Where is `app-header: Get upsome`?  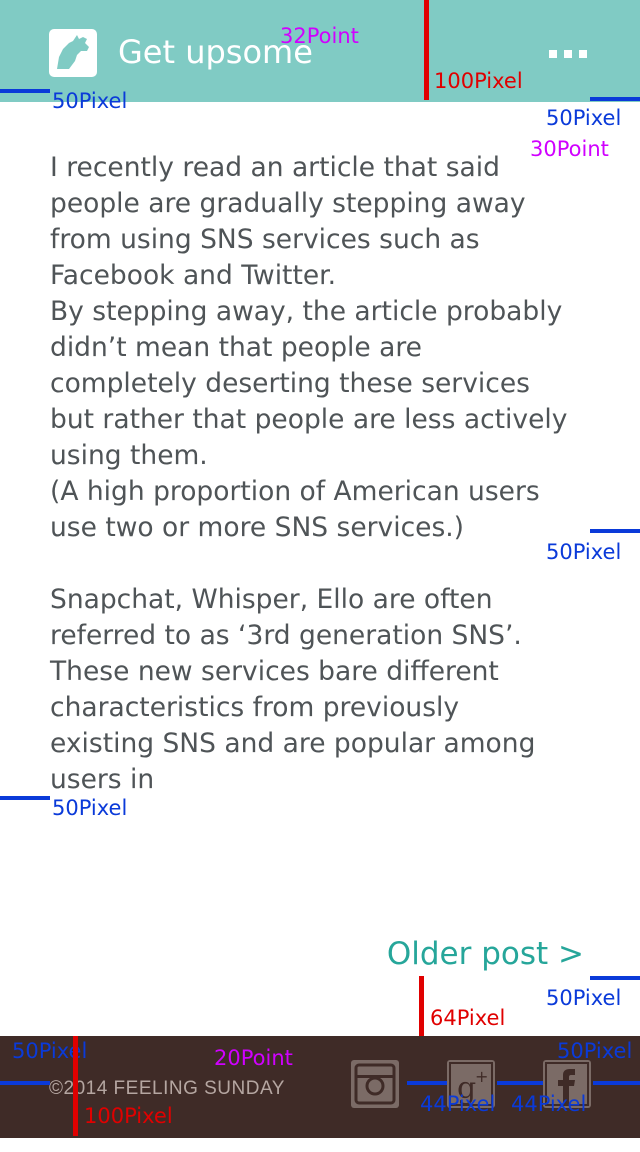 app-header: Get upsome is located at coordinates (320, 51).